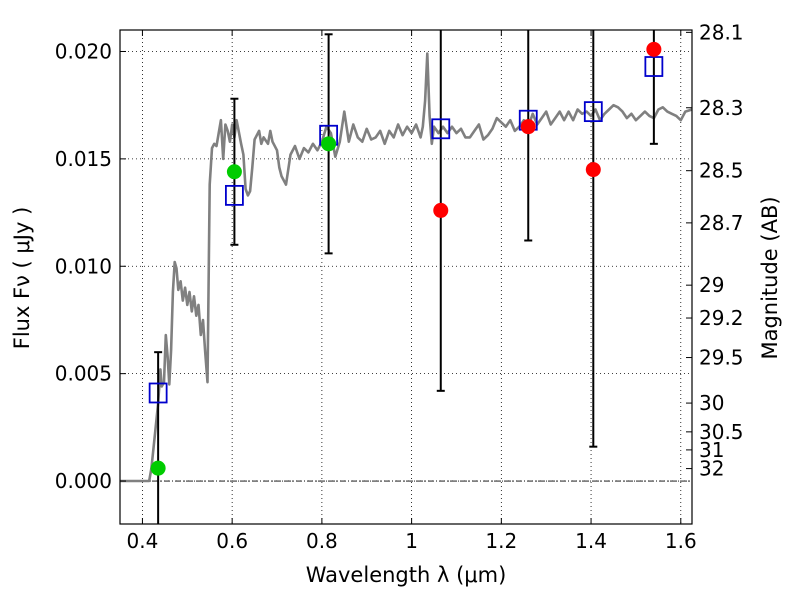 Image resolution: width=800 pixels, height=600 pixels. Describe the element at coordinates (721, 318) in the screenshot. I see `right-tick-label: 29.2` at that location.